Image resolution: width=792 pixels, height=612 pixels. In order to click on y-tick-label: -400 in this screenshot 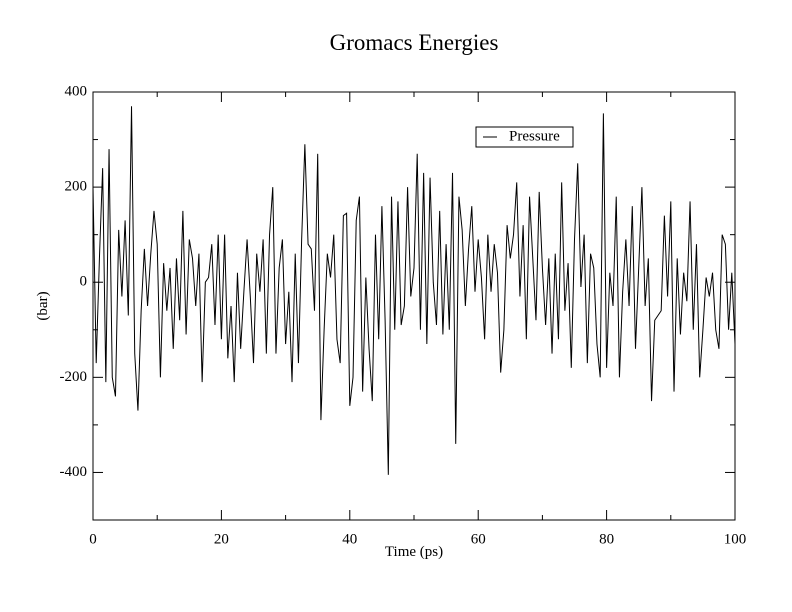, I will do `click(74, 472)`.